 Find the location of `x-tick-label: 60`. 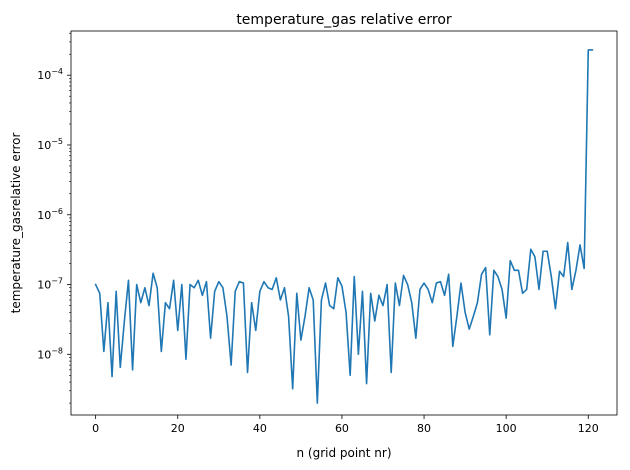

x-tick-label: 60 is located at coordinates (342, 428).